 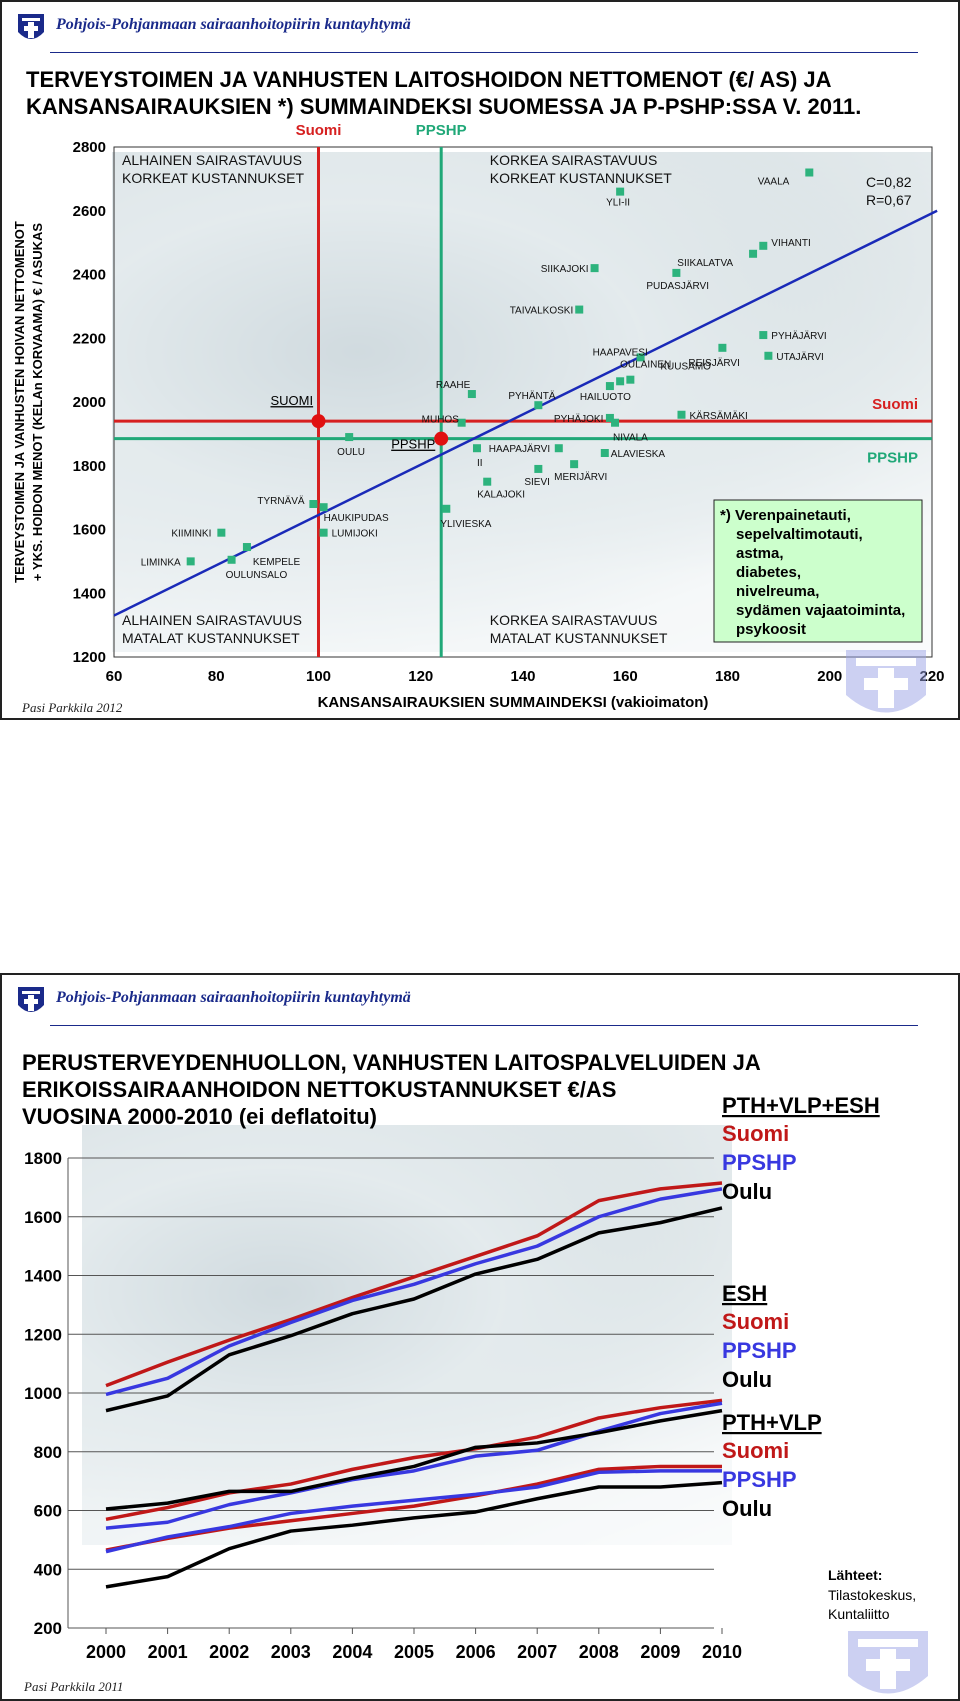 I want to click on quadrant-label: KORKEA SAIRASTAVUUS, so click(x=574, y=160).